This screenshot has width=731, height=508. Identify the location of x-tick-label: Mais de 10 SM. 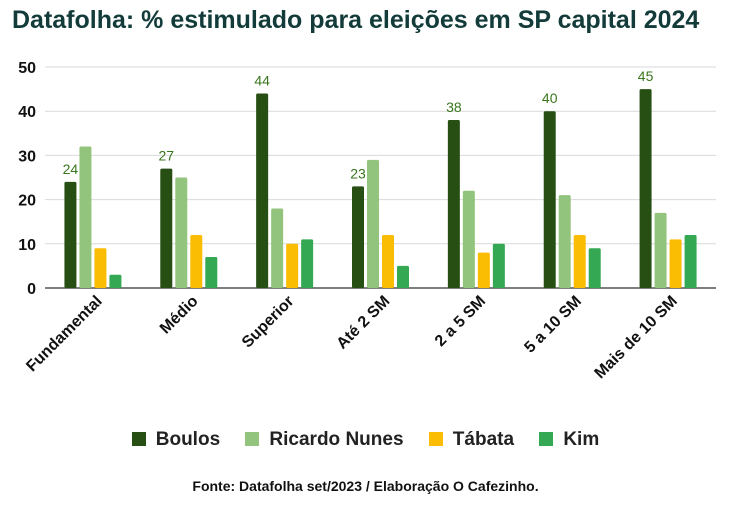
(636, 337).